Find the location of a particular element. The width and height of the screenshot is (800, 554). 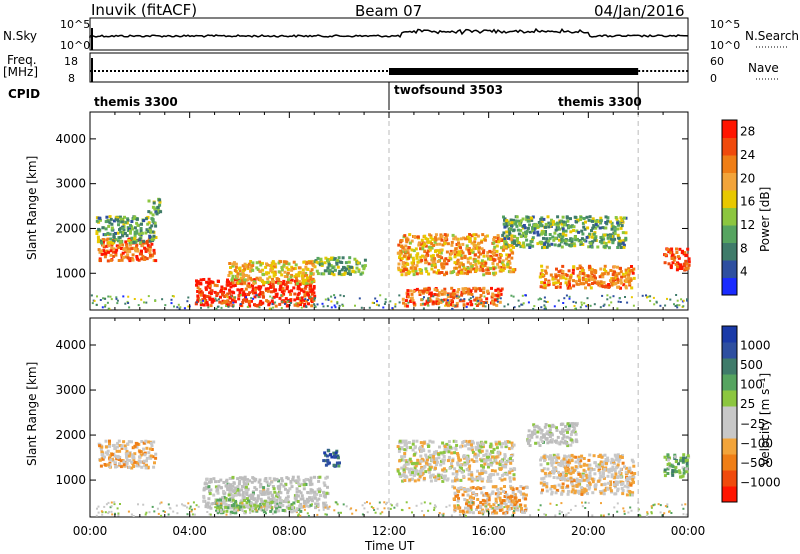

cpid-segment-2: twofsound 3503 is located at coordinates (448, 90).